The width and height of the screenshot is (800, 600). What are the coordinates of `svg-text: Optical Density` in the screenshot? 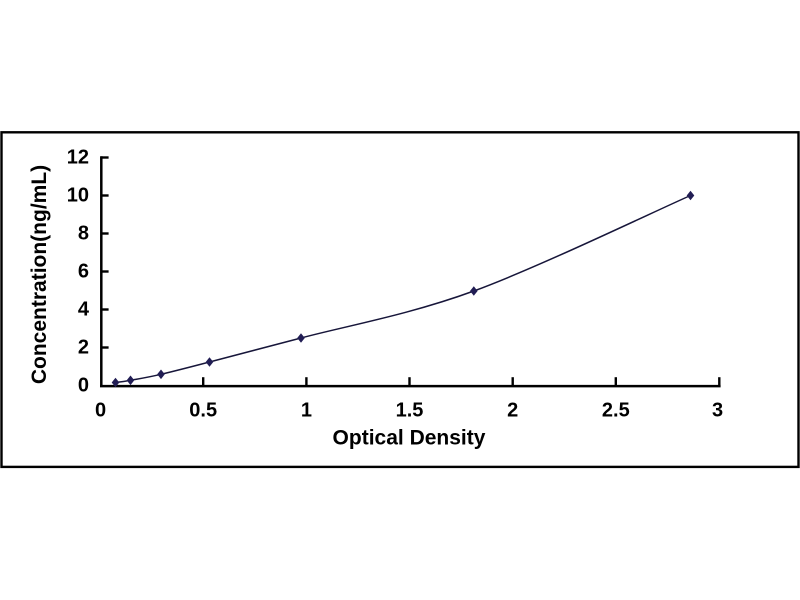 It's located at (409, 437).